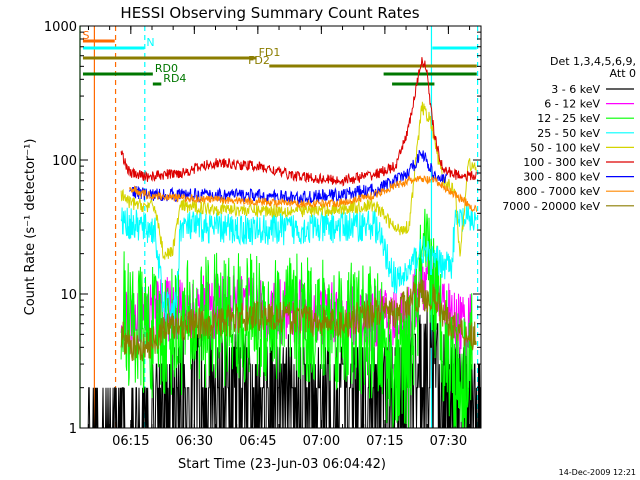 Image resolution: width=640 pixels, height=480 pixels. What do you see at coordinates (269, 13) in the screenshot?
I see `chart-title: HESSI Observing Summary Count Rates` at bounding box center [269, 13].